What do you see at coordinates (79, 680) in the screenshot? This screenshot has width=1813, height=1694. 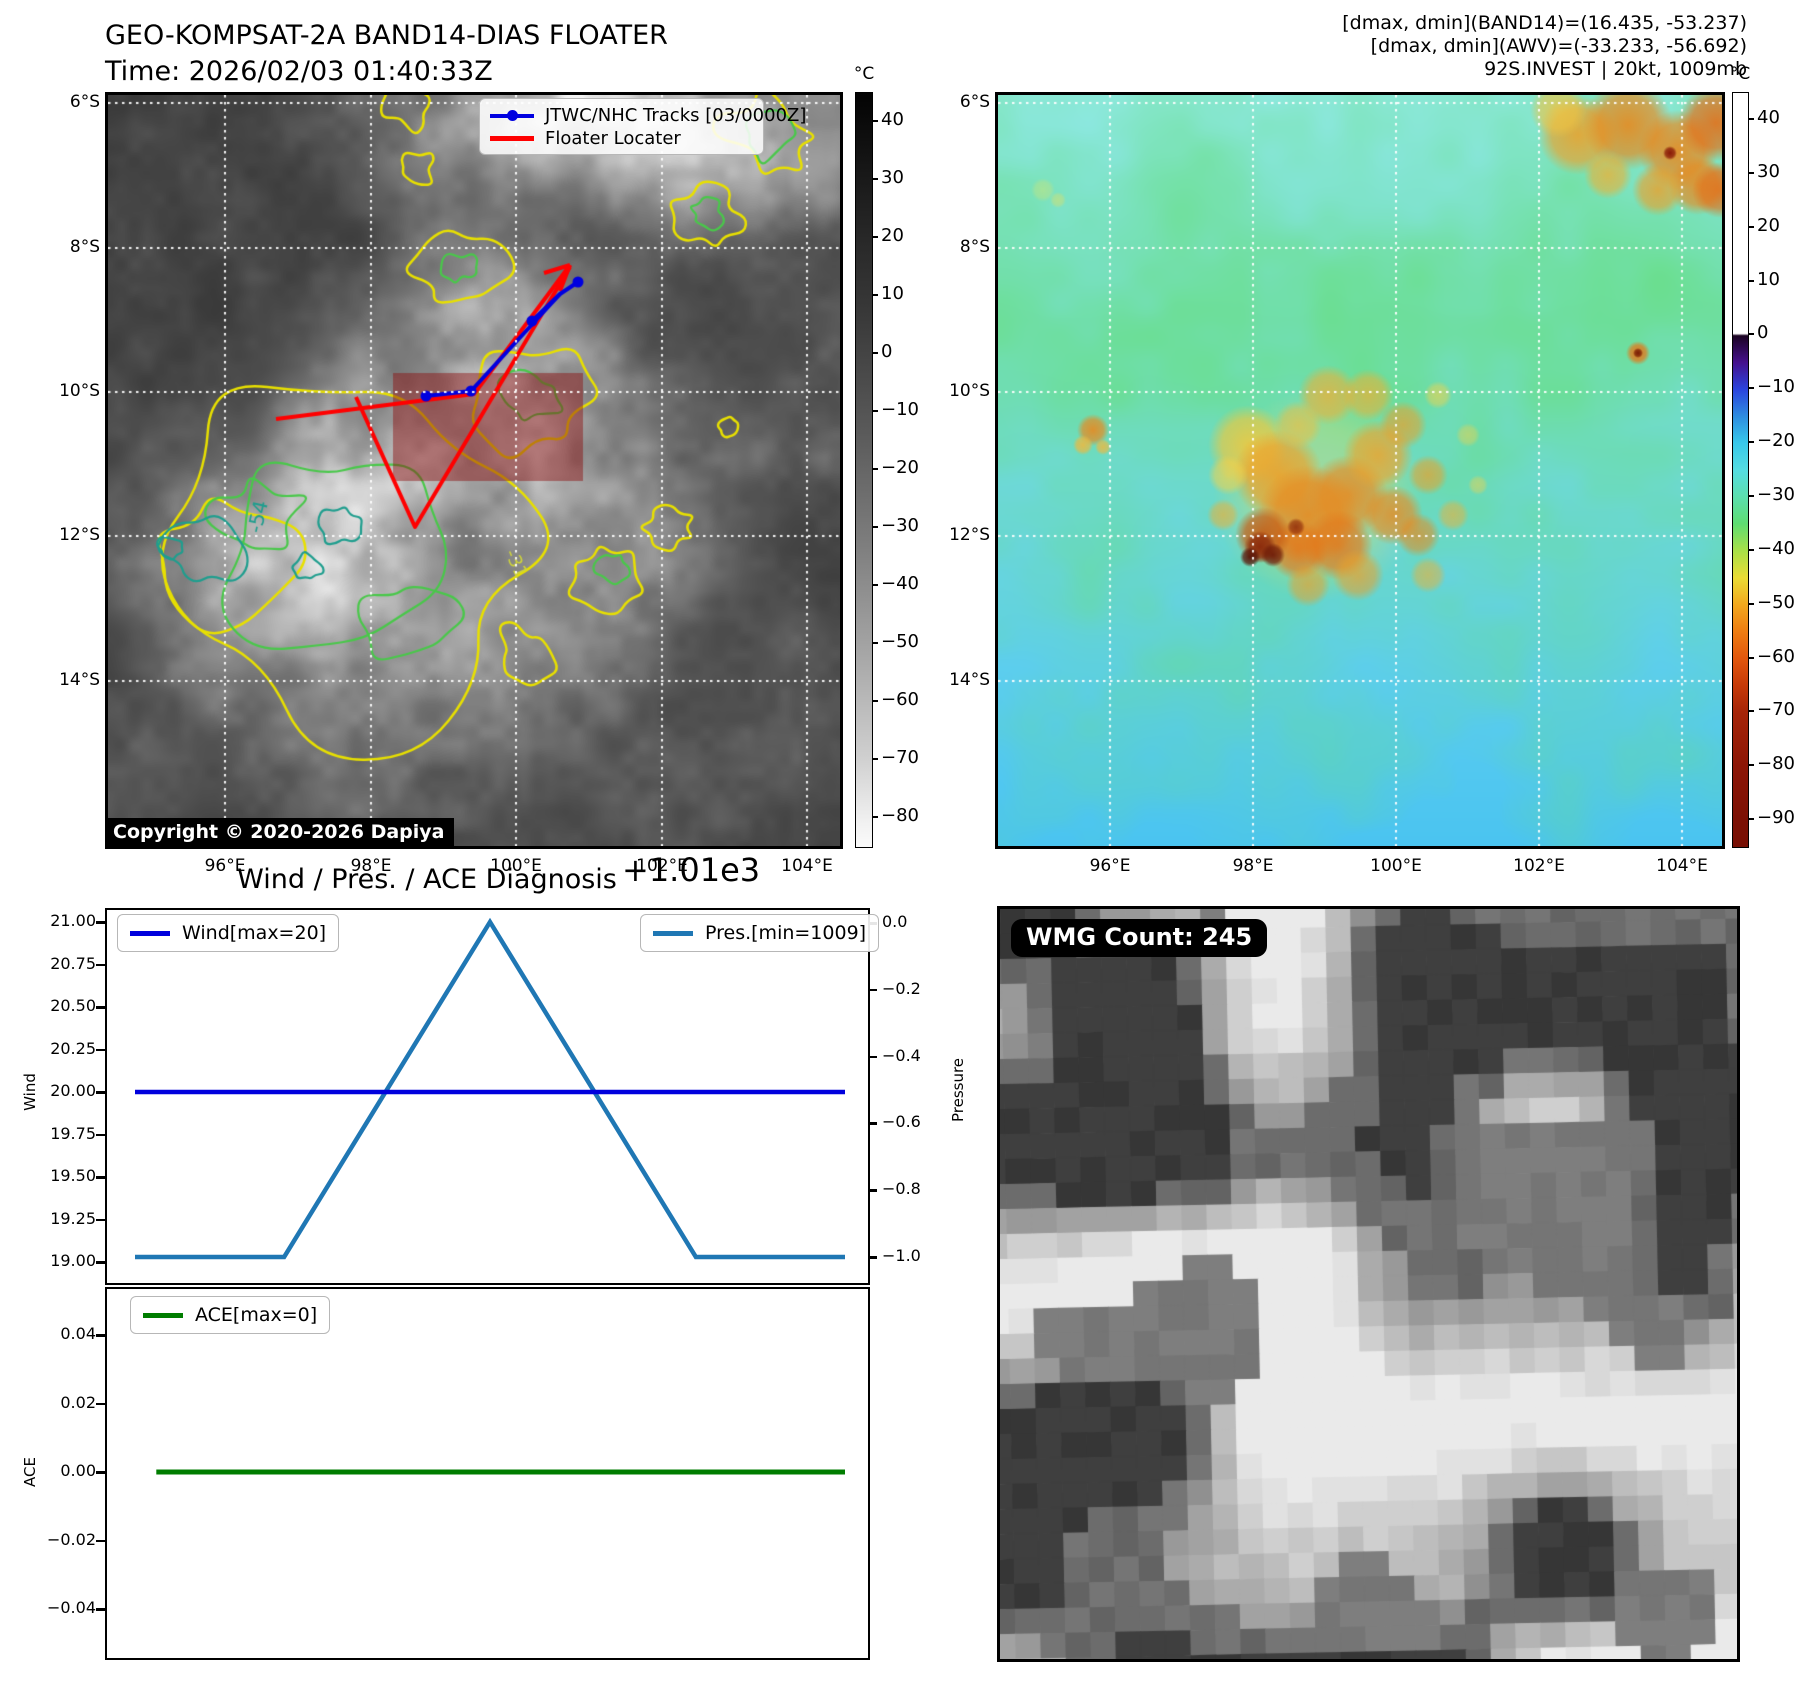 I see `band14-y-tick-label: 14°S` at bounding box center [79, 680].